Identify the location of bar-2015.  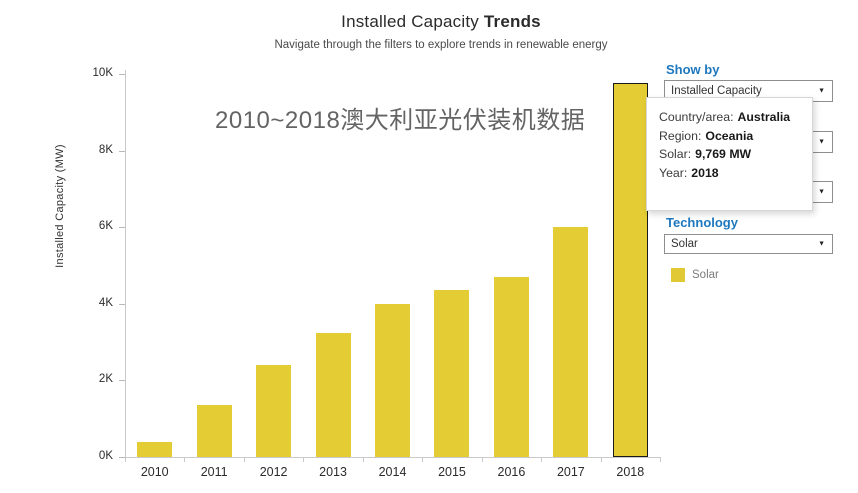
(452, 373).